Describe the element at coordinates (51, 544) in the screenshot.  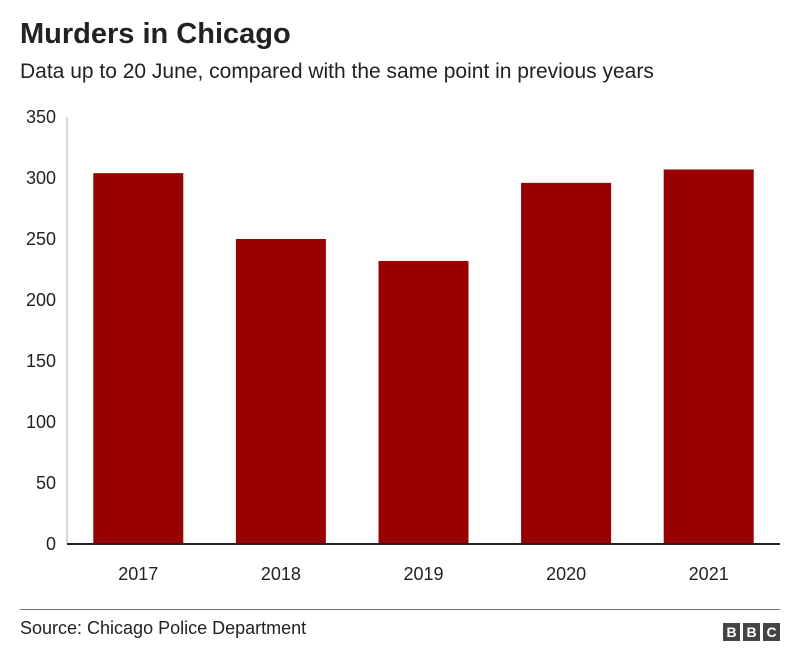
I see `y-tick-label: 0` at that location.